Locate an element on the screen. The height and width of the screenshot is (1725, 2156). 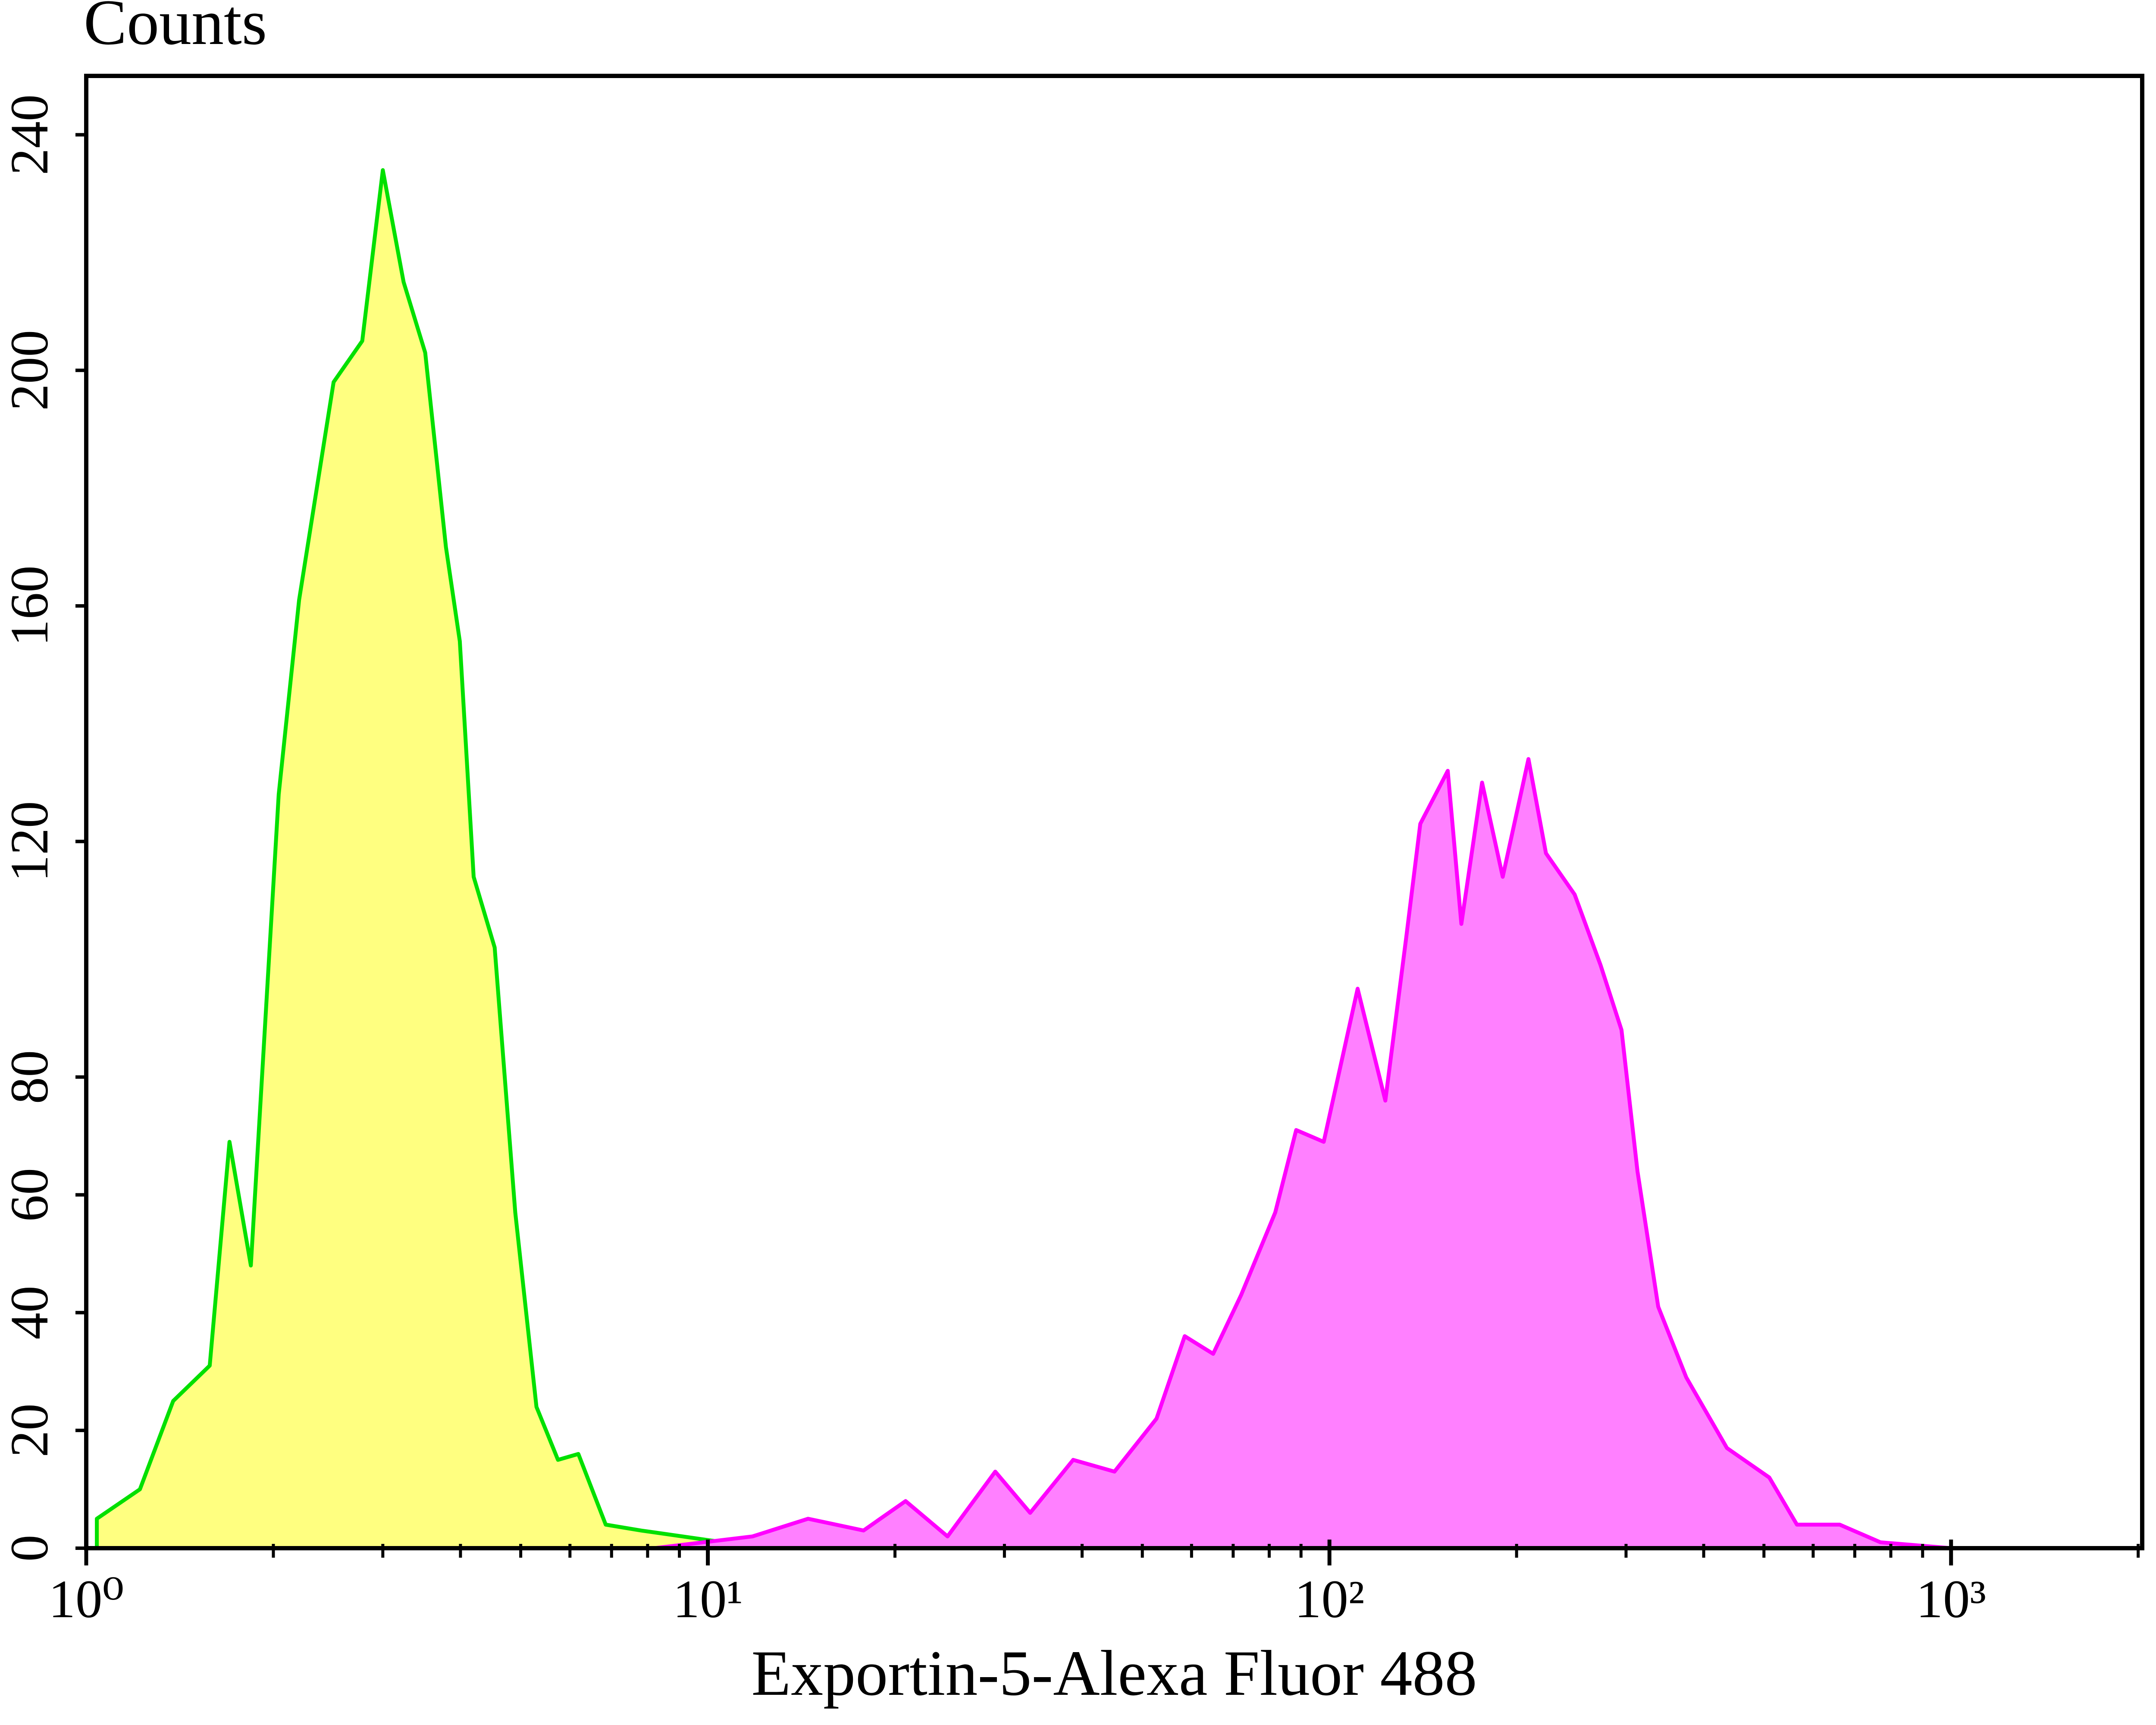
y-tick-label: 0 is located at coordinates (30, 1548).